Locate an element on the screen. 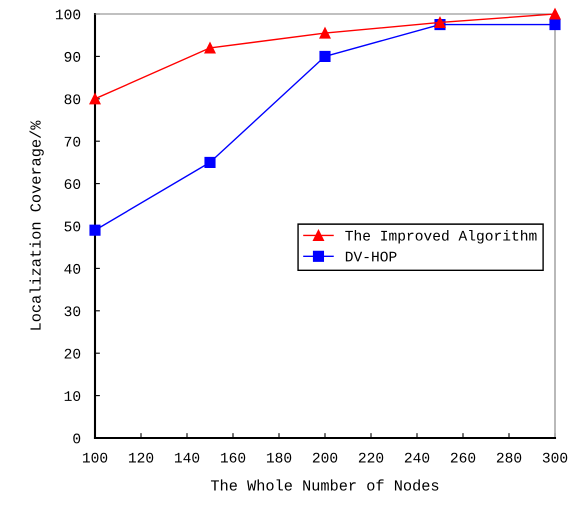  y-tick-label: 10 is located at coordinates (72, 396).